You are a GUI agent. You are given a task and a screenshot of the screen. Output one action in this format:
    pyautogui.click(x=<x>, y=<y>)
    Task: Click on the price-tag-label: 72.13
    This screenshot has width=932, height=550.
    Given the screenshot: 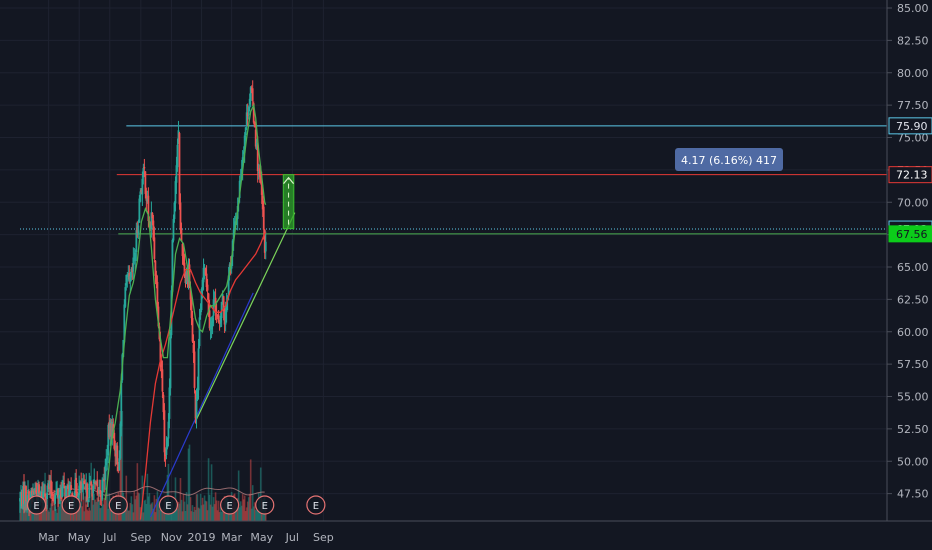 What is the action you would take?
    pyautogui.click(x=912, y=175)
    